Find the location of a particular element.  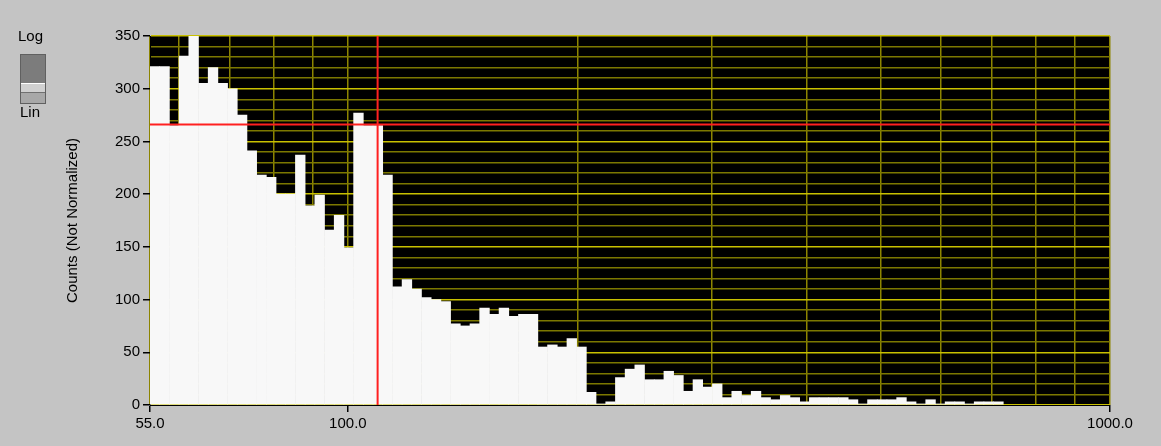

text: Lin is located at coordinates (30, 111).